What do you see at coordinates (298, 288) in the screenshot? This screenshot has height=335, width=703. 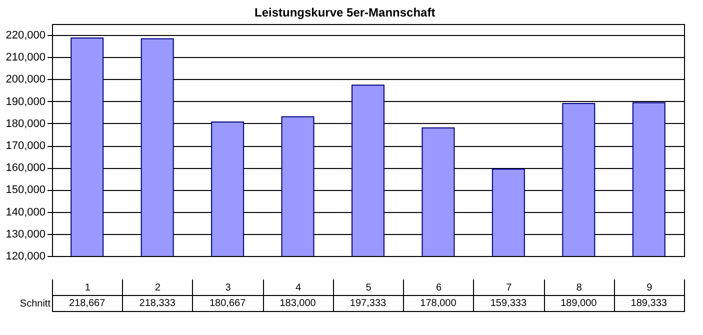 I see `x-tick-label: 4` at bounding box center [298, 288].